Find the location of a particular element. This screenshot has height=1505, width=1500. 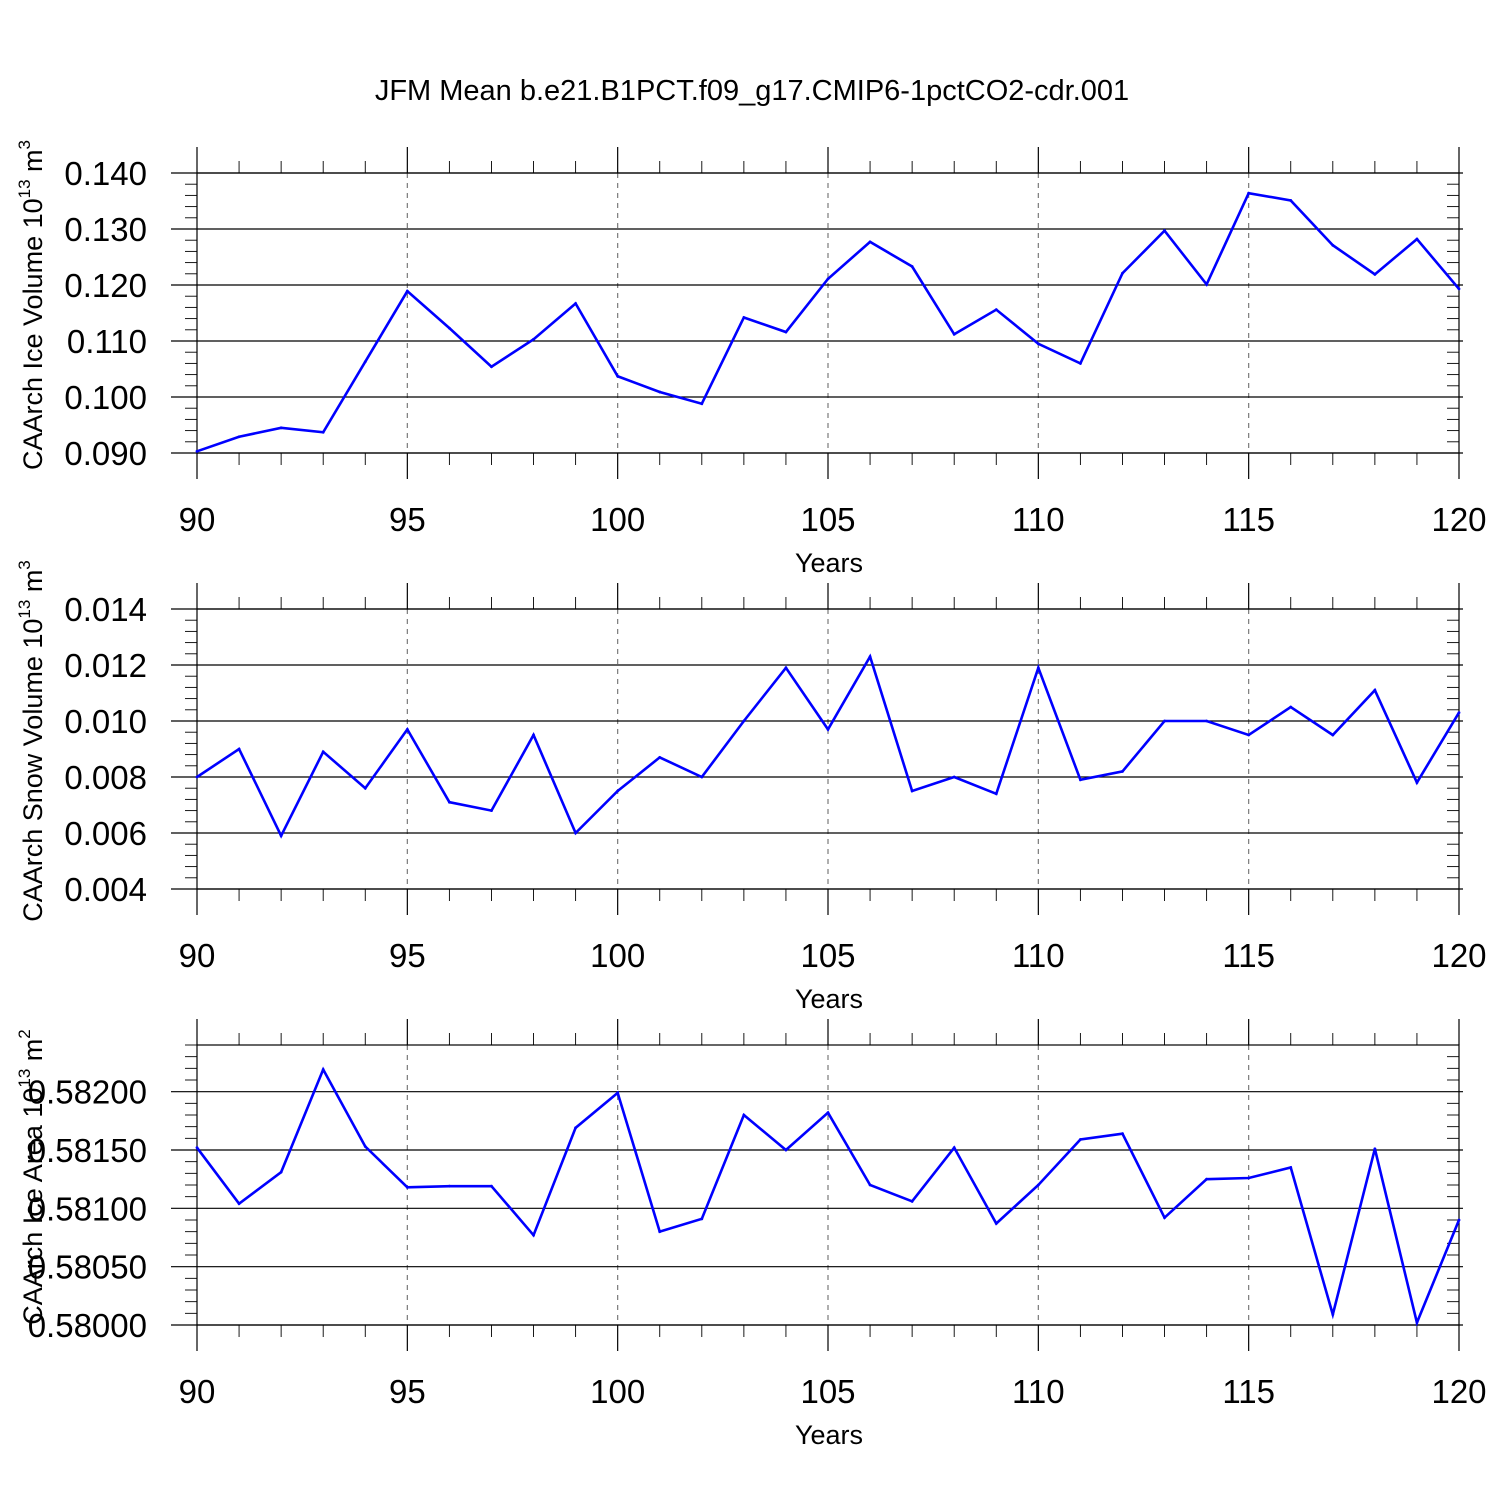

y-tick-label: 0.58000 is located at coordinates (87, 1325).